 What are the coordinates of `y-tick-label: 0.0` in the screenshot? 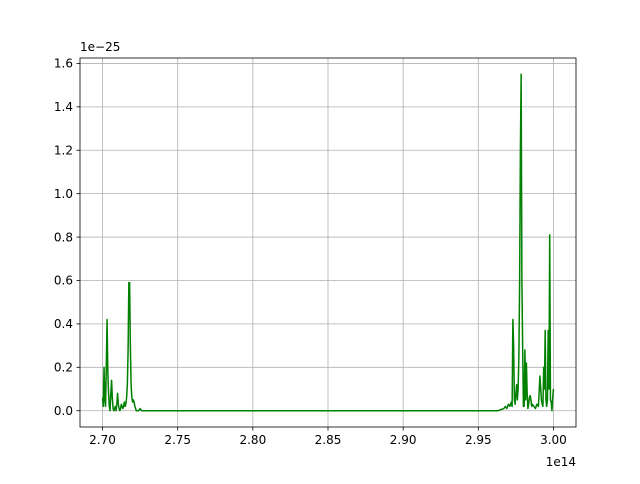 It's located at (63, 411).